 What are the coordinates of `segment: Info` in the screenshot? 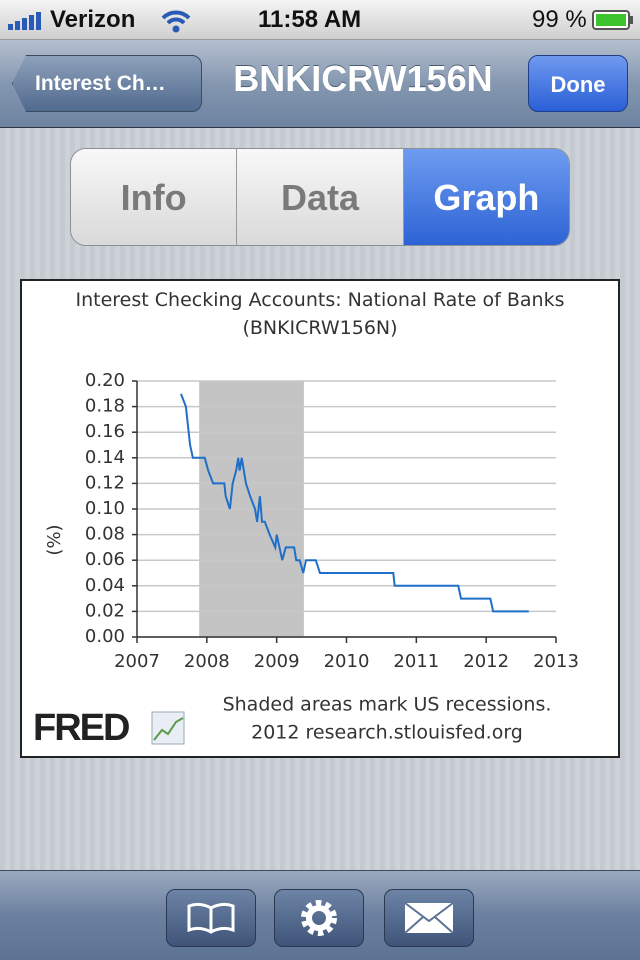 It's located at (154, 197).